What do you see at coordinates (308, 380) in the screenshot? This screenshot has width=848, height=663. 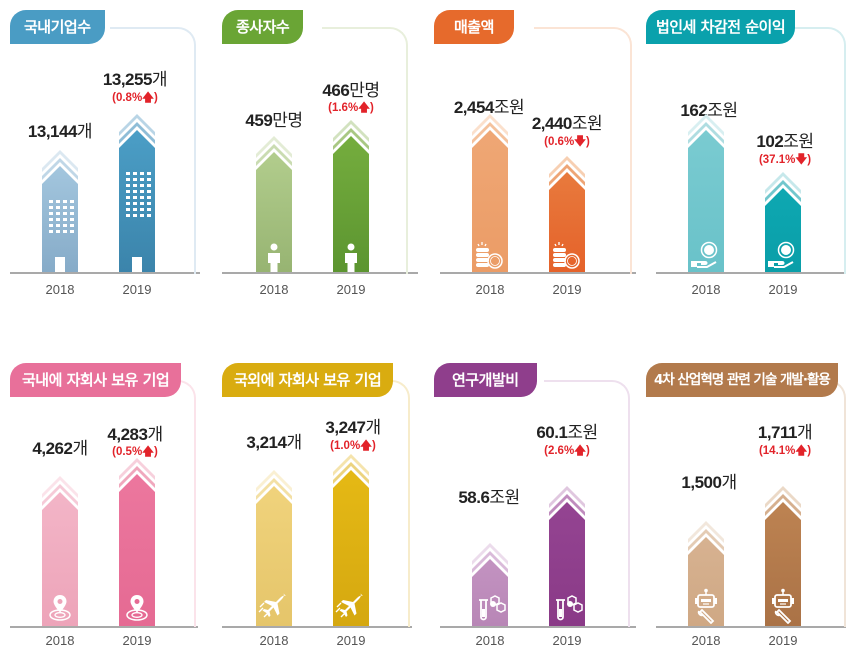 I see `panel-title: 국외에 자회사 보유 기업` at bounding box center [308, 380].